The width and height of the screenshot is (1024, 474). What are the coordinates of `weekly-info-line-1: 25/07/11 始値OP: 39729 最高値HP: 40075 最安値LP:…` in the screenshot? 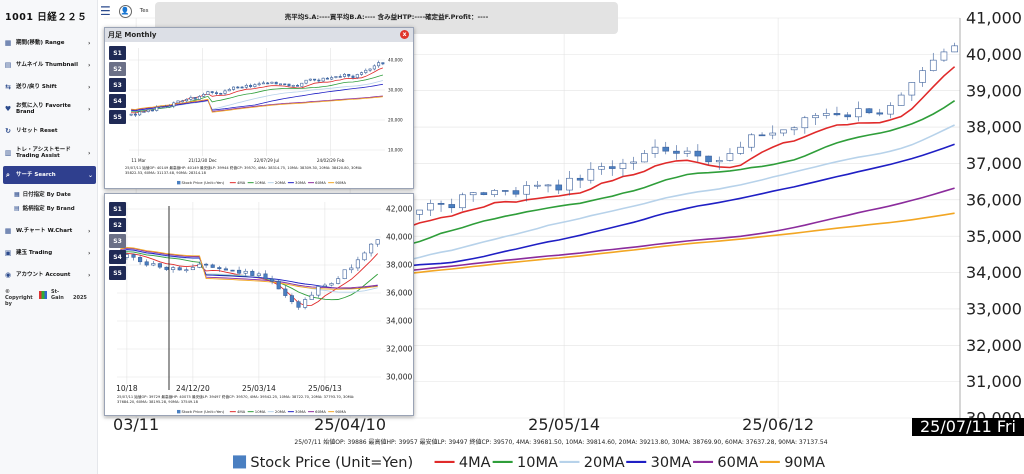 It's located at (235, 396).